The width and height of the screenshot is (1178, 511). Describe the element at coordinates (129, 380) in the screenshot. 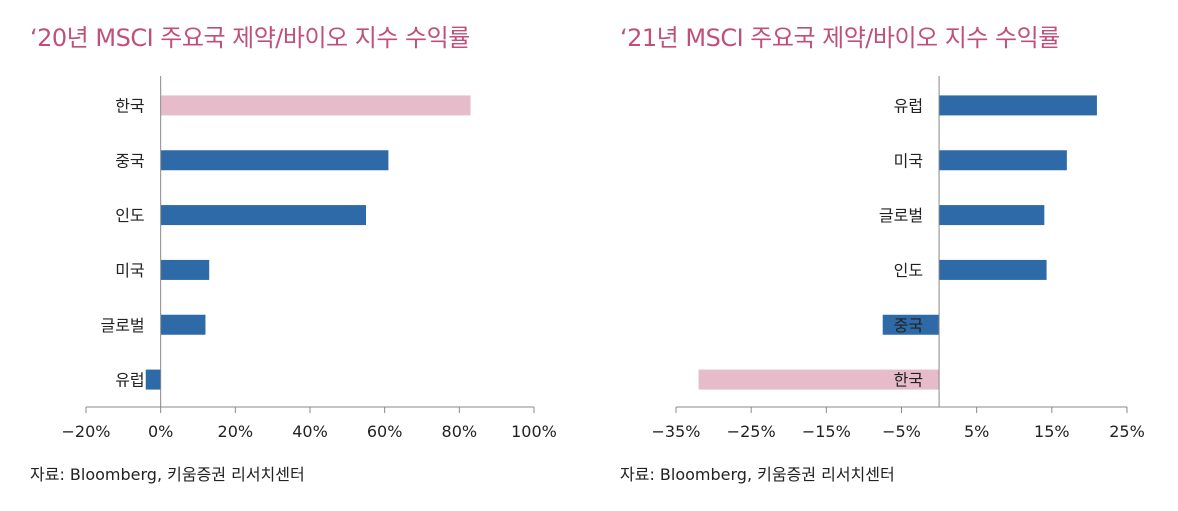

I see `category-label-0-5: 유럽` at that location.